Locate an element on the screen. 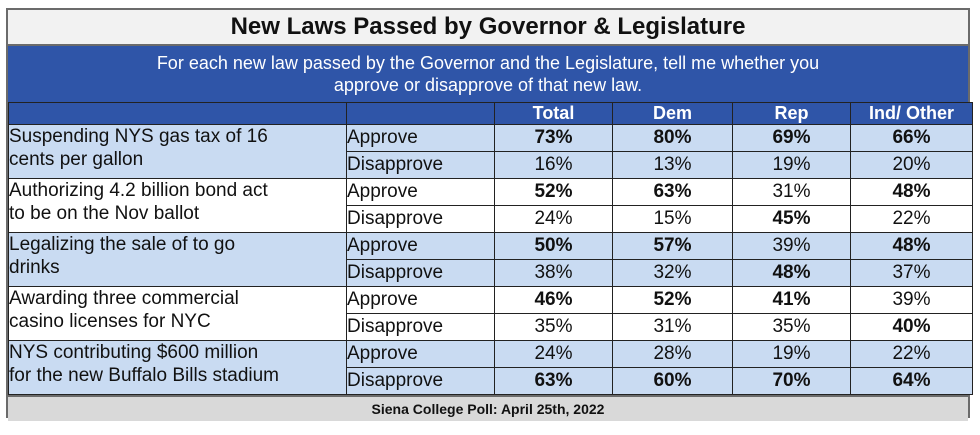  header-row: Total Dem Rep Ind/ Other is located at coordinates (490, 113).